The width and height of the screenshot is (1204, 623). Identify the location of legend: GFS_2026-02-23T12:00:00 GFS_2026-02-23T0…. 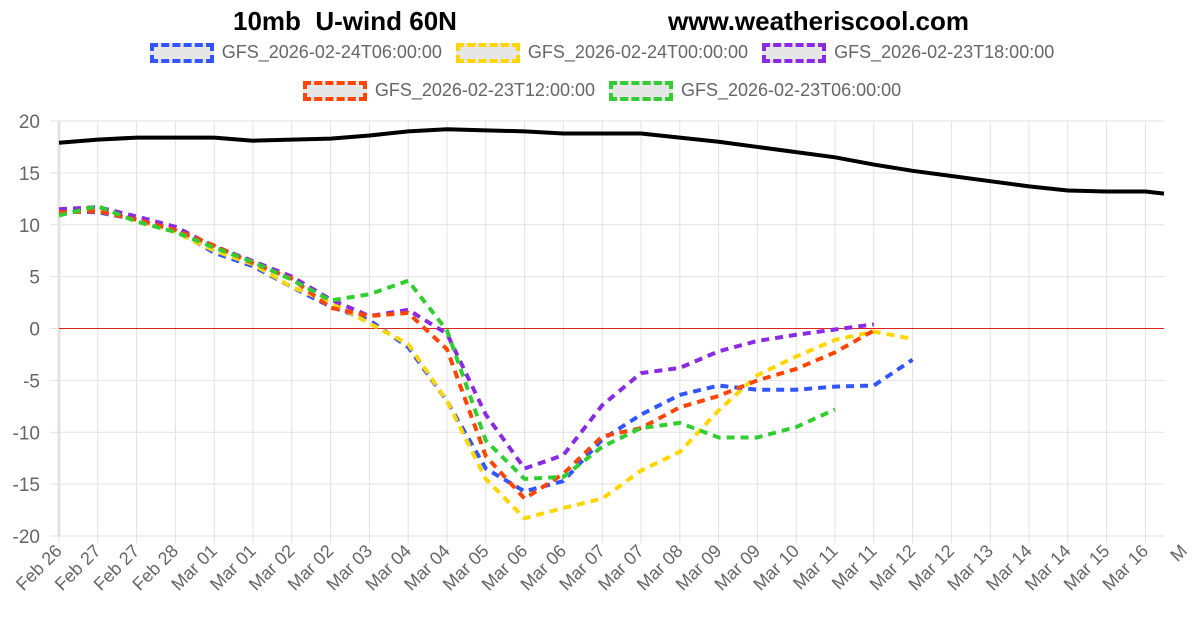
(602, 90).